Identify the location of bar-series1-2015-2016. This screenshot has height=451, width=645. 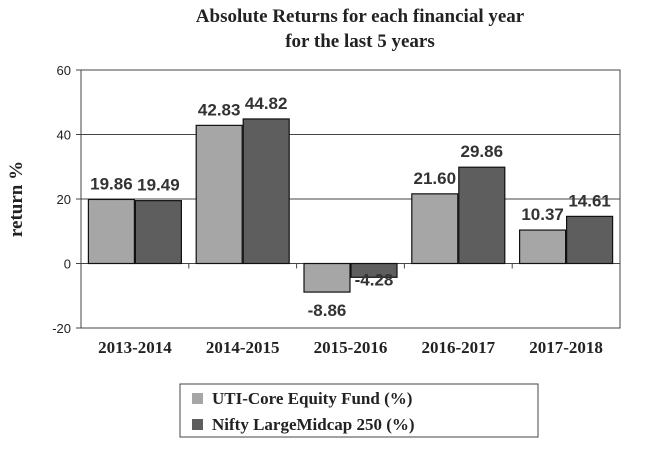
(374, 270).